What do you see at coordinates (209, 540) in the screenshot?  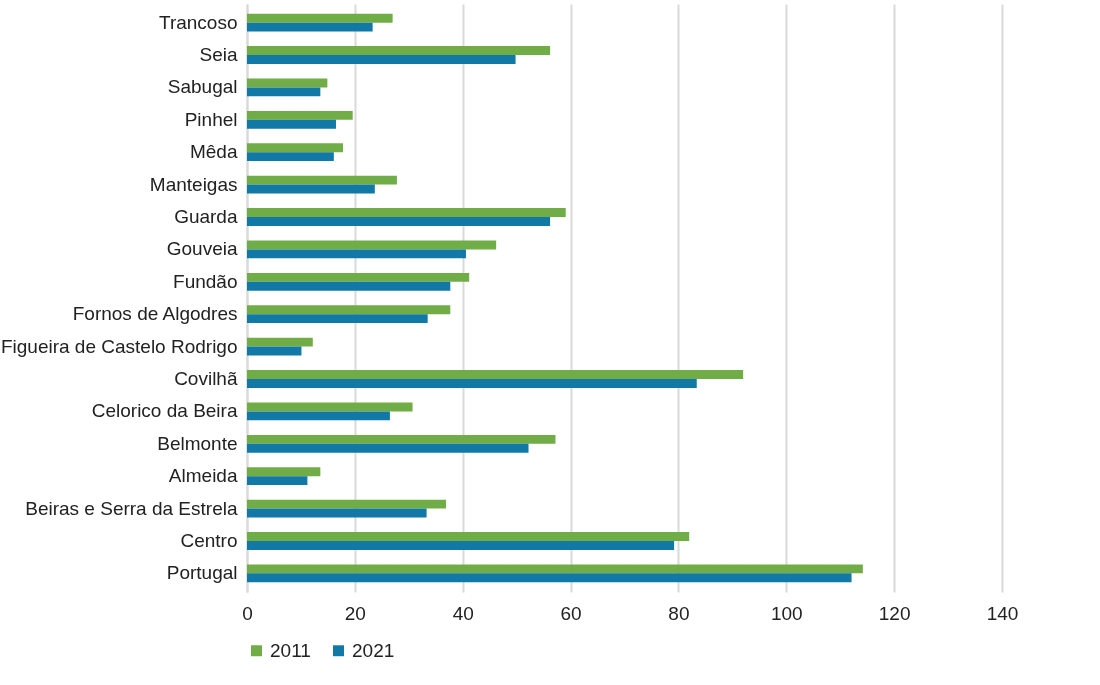 I see `y-tick-label: Centro` at bounding box center [209, 540].